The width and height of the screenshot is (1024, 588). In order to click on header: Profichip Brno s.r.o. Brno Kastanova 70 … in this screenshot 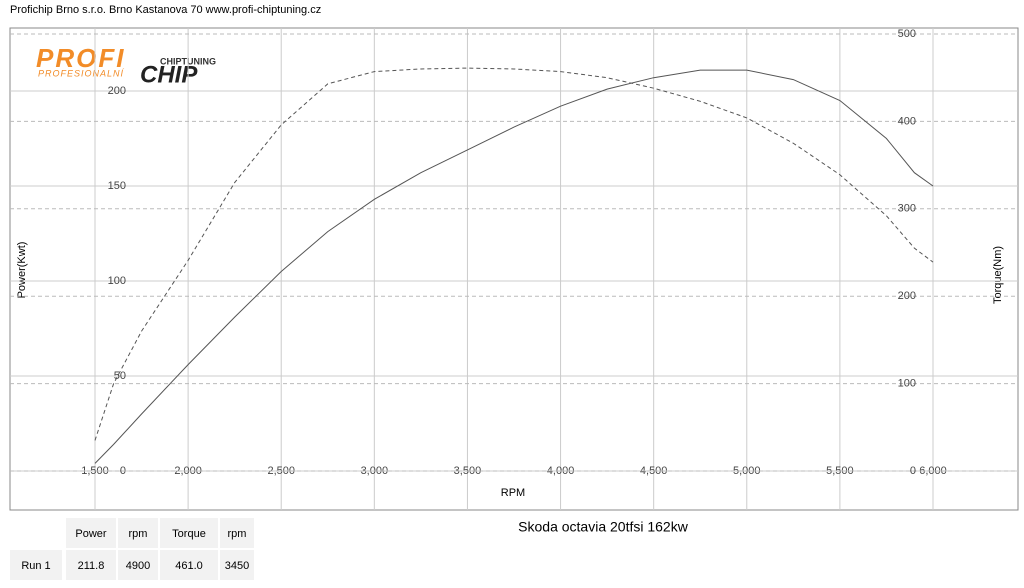, I will do `click(165, 10)`.